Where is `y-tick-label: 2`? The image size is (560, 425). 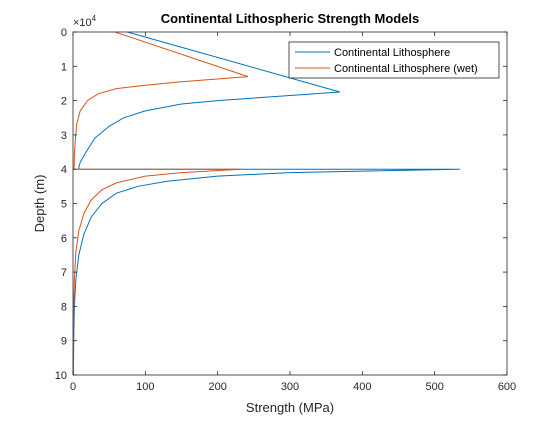
y-tick-label: 2 is located at coordinates (64, 102).